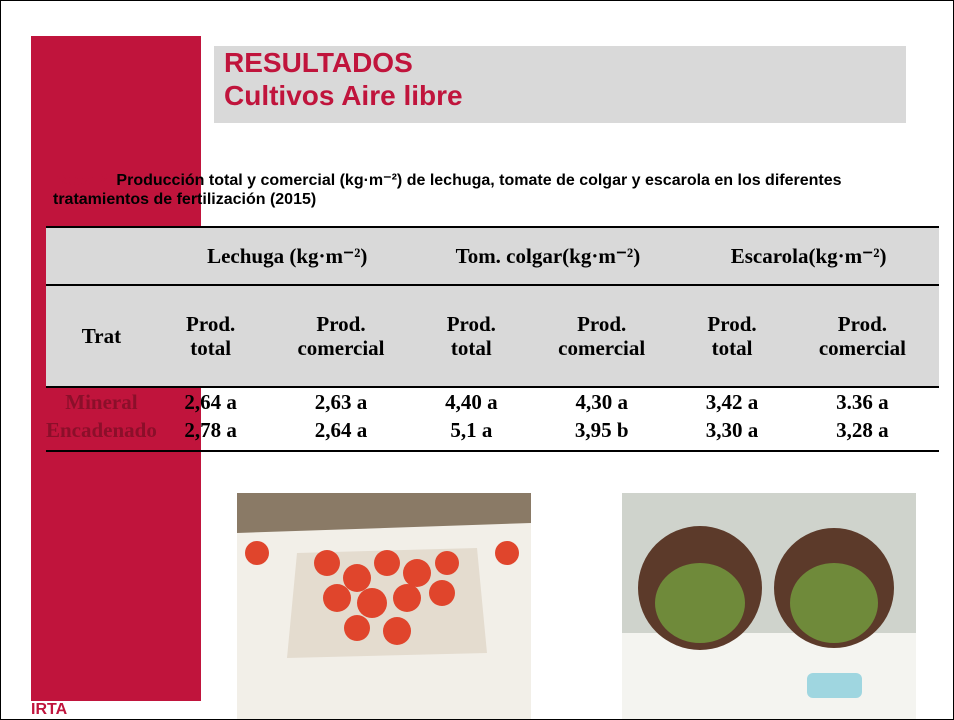  I want to click on lettuce-photo, so click(769, 606).